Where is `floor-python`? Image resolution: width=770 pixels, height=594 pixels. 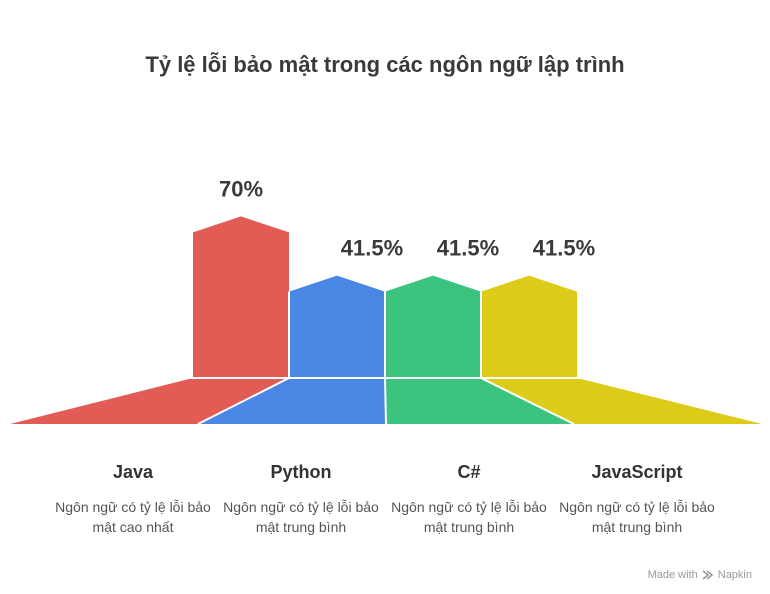 floor-python is located at coordinates (292, 401).